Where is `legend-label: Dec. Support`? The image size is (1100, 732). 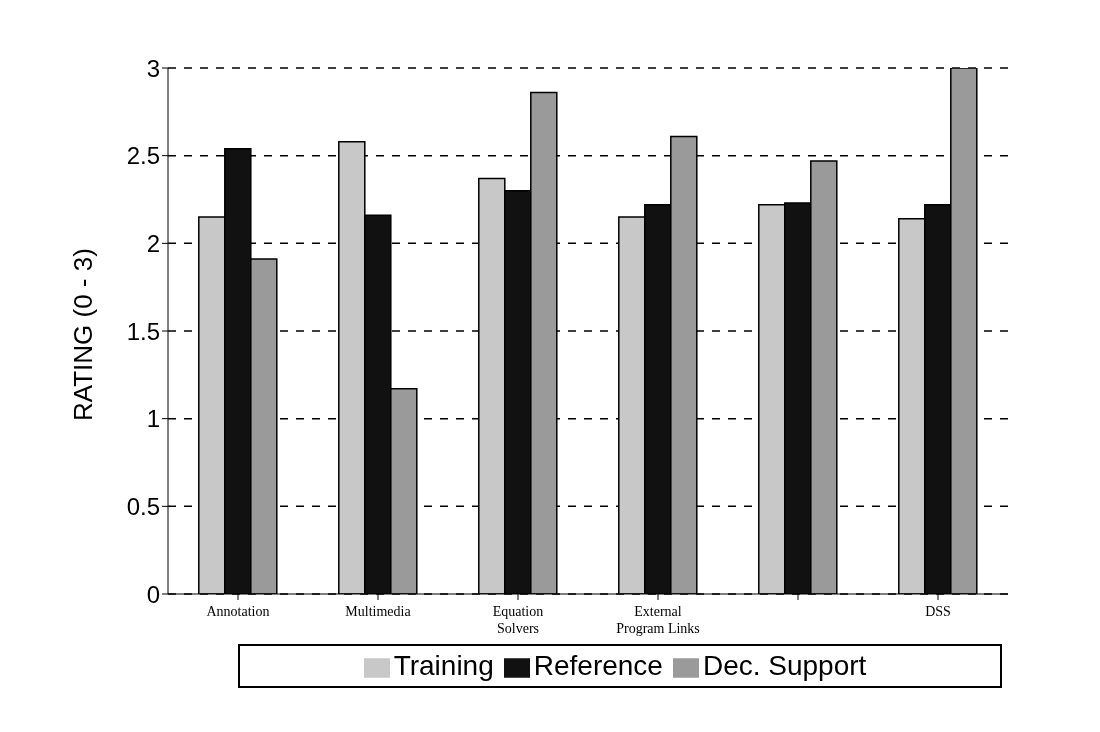 legend-label: Dec. Support is located at coordinates (784, 665).